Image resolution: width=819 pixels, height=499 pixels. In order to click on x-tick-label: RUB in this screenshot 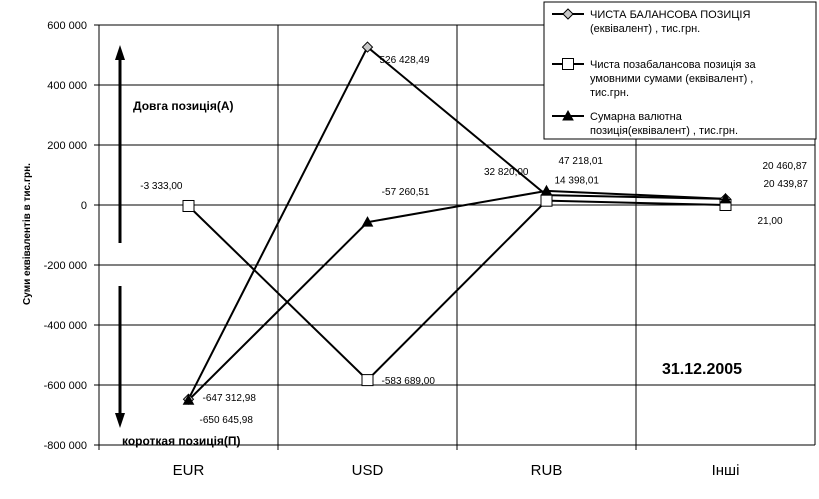, I will do `click(547, 470)`.